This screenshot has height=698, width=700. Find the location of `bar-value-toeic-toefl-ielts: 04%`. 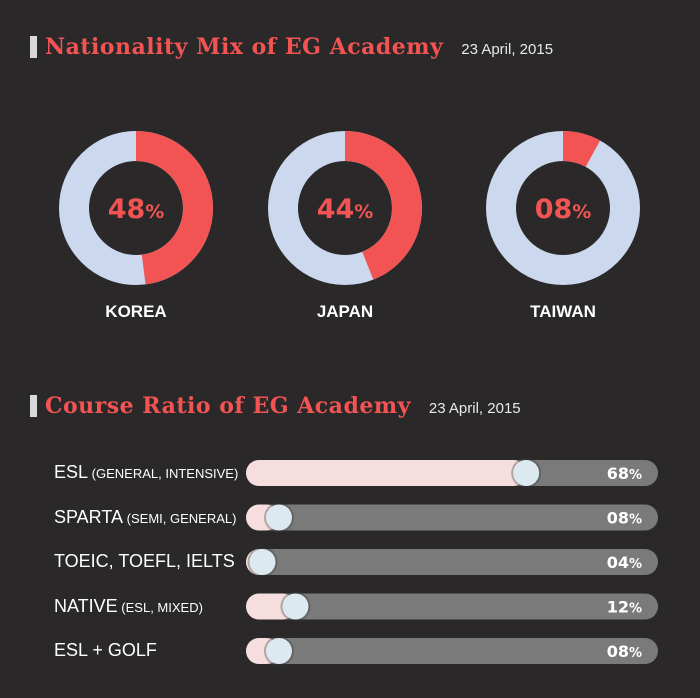

bar-value-toeic-toefl-ielts: 04% is located at coordinates (624, 562).